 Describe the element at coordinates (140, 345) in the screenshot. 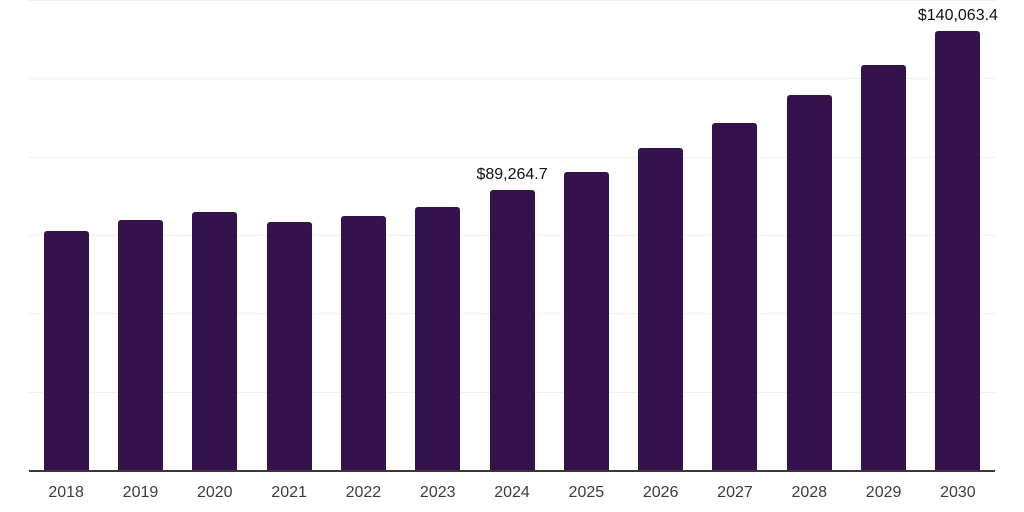

I see `bar-2019` at that location.